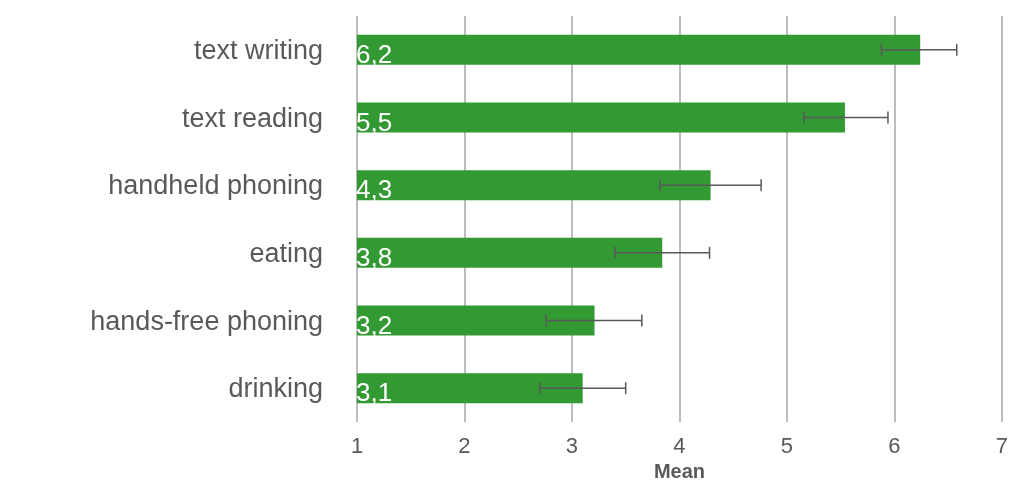 The image size is (1019, 500). What do you see at coordinates (679, 445) in the screenshot?
I see `x-tick-label: 4` at bounding box center [679, 445].